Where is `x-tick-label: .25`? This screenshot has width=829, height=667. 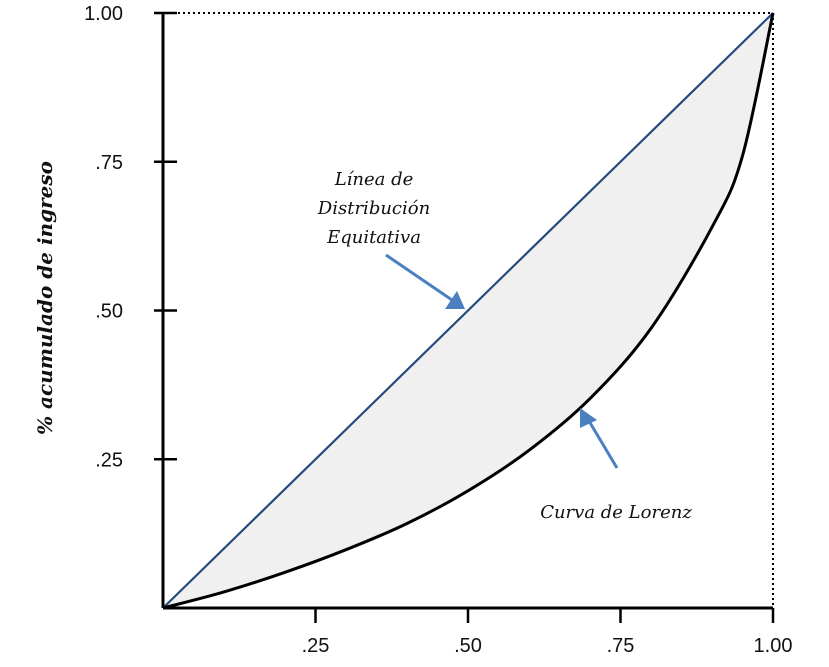 x-tick-label: .25 is located at coordinates (316, 646).